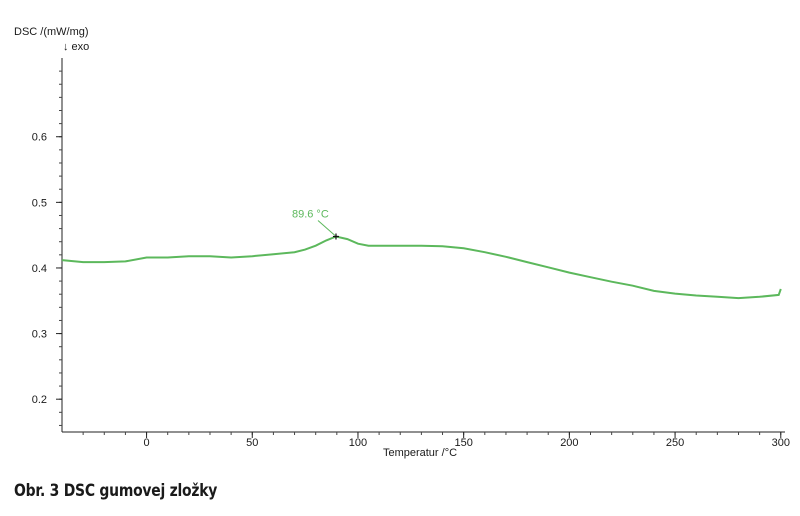 The width and height of the screenshot is (800, 516). Describe the element at coordinates (310, 214) in the screenshot. I see `peak-annotation-label: 89.6 °C` at that location.